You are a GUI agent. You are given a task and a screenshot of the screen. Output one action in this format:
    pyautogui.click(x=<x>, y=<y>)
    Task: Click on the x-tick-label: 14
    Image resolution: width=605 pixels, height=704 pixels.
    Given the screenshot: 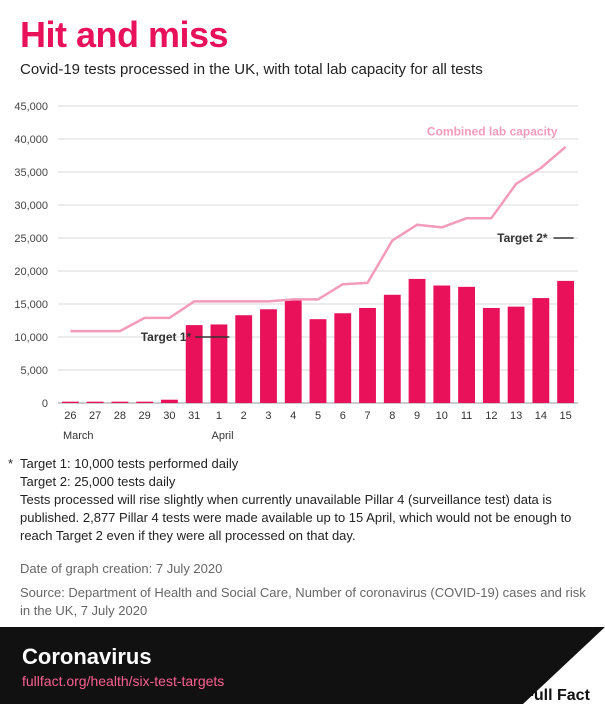 What is the action you would take?
    pyautogui.click(x=541, y=416)
    